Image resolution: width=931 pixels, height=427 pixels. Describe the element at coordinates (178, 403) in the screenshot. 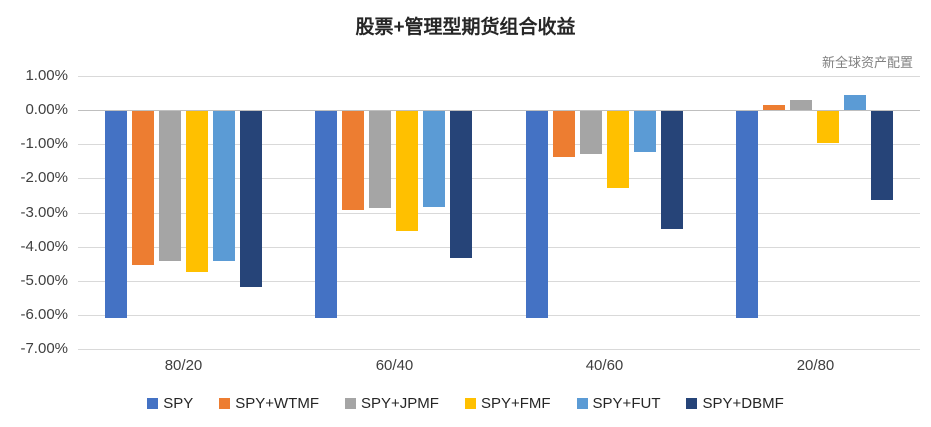

I see `legend-label: SPY` at that location.